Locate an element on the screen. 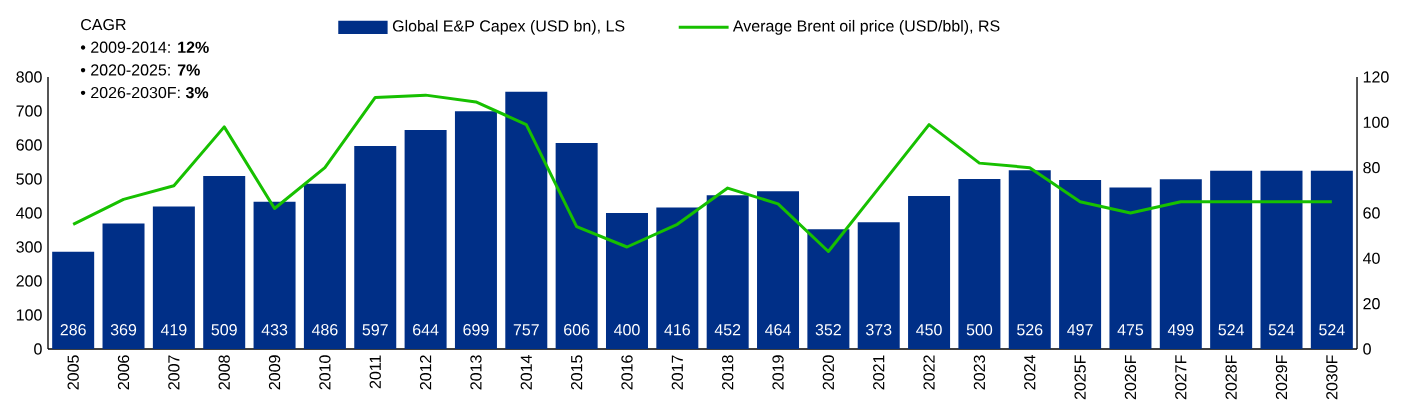  y2-tick-label: 0 is located at coordinates (1367, 349).